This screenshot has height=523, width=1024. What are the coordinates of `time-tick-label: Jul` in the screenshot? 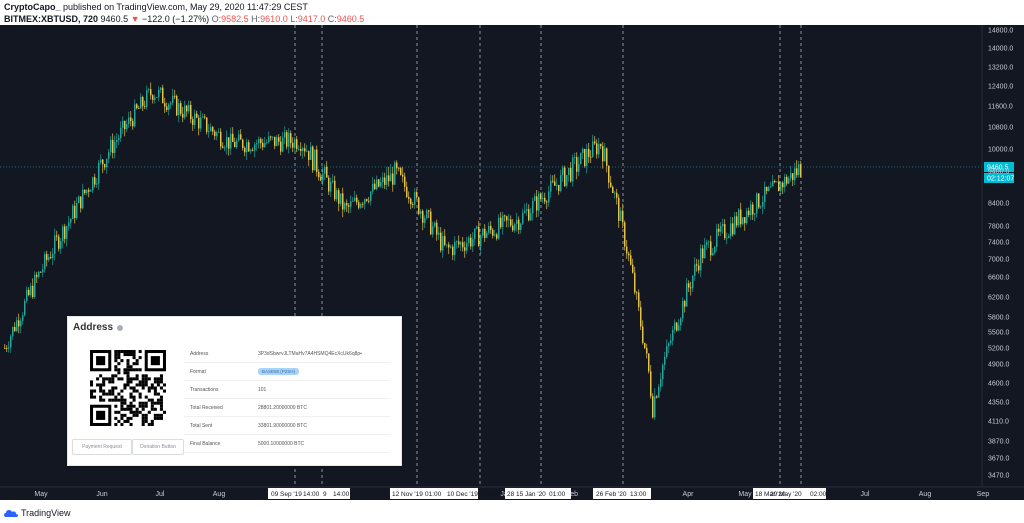 It's located at (865, 494).